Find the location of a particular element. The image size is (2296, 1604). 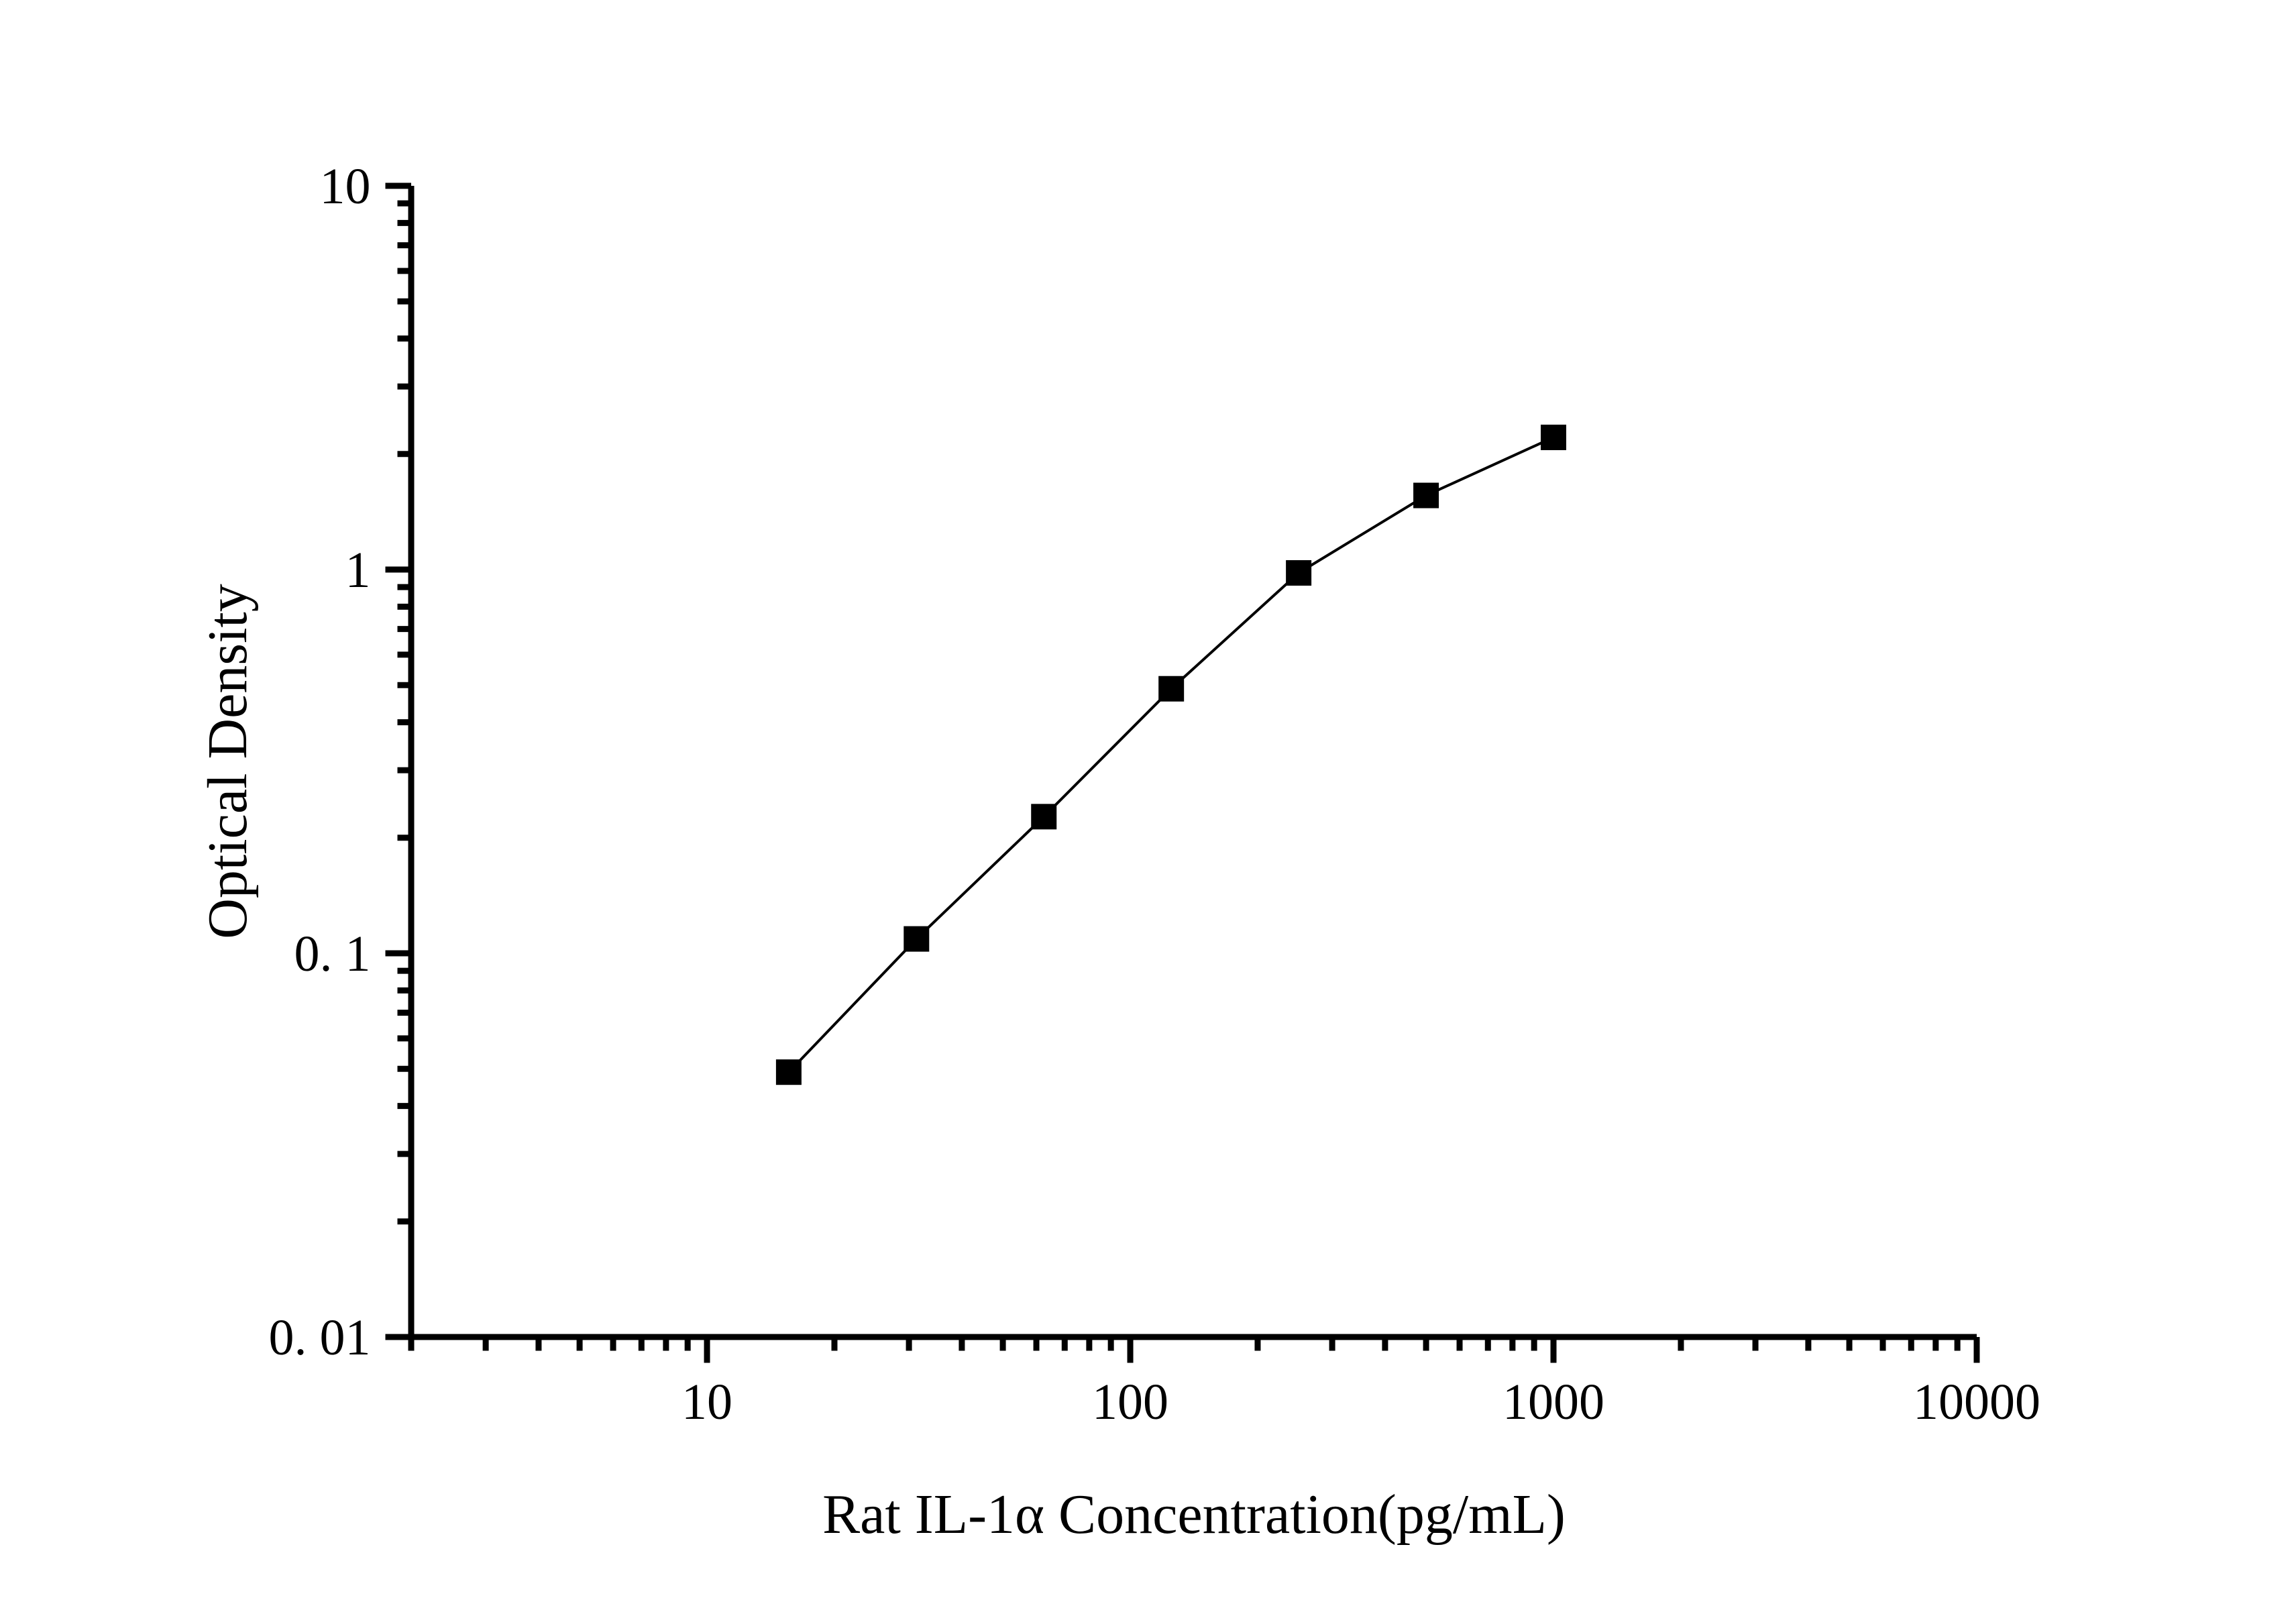

y-tick-label: 0. 1 is located at coordinates (332, 954).